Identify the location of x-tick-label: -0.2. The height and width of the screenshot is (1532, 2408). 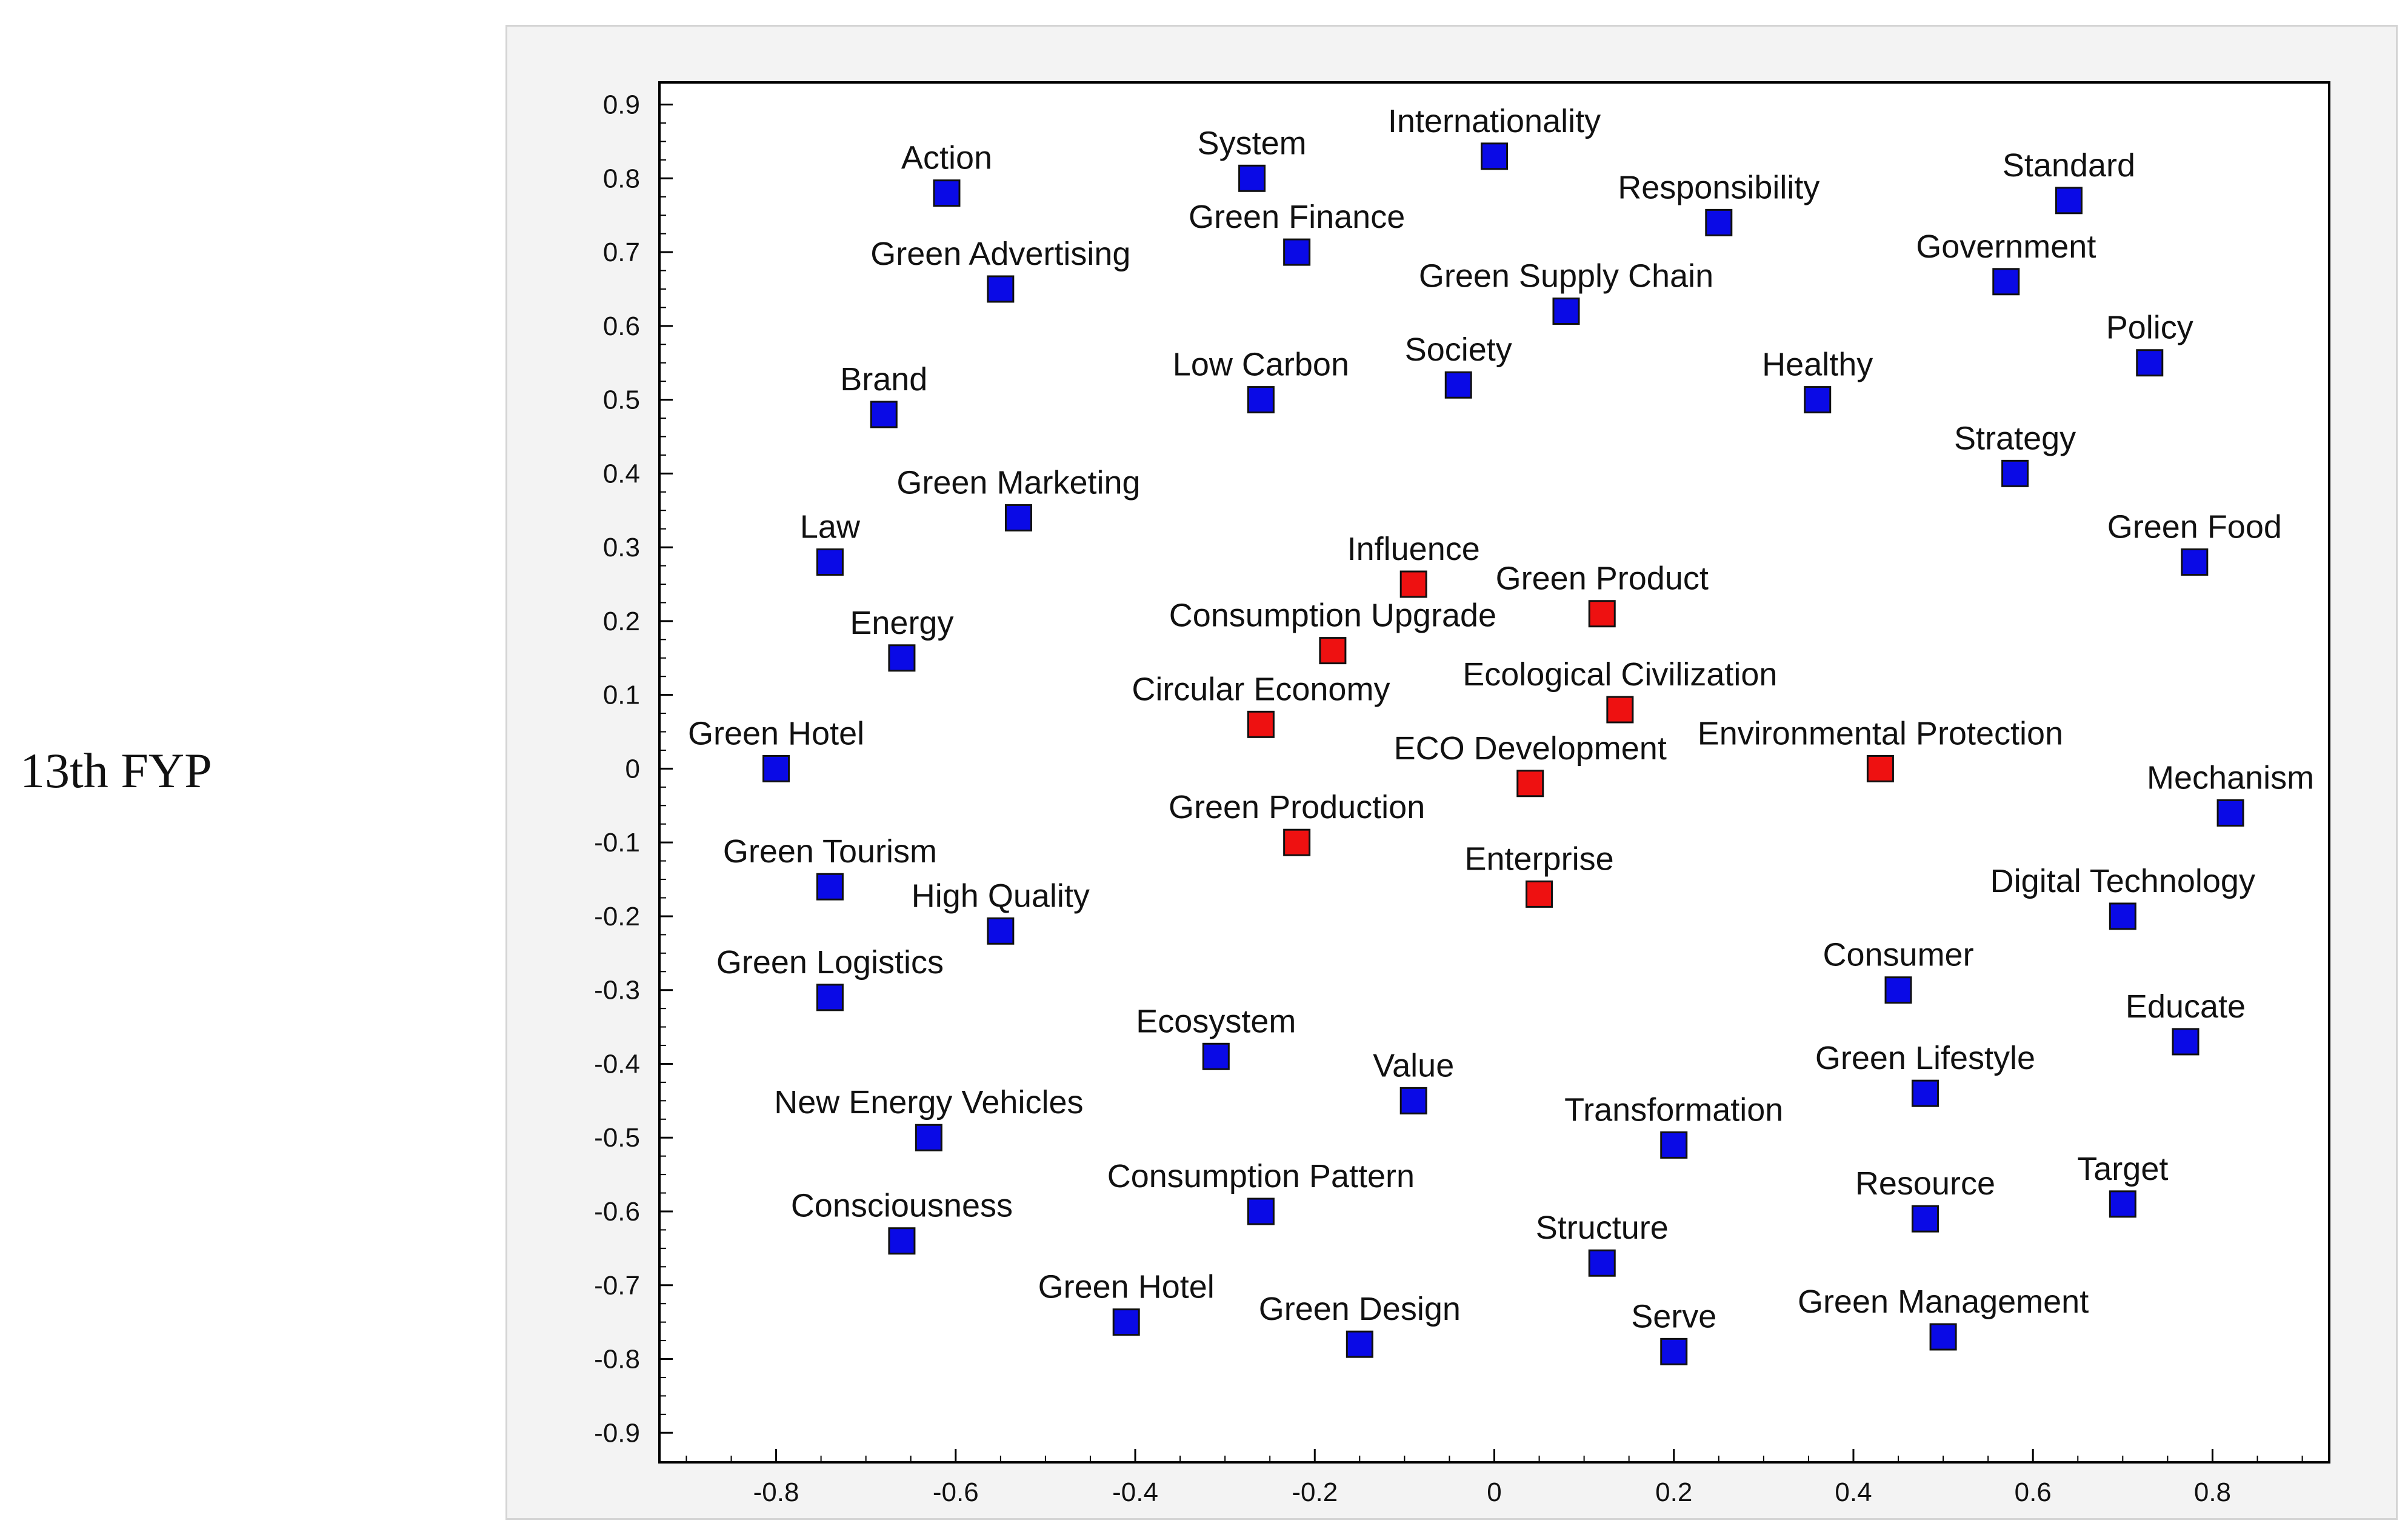
(1315, 1492).